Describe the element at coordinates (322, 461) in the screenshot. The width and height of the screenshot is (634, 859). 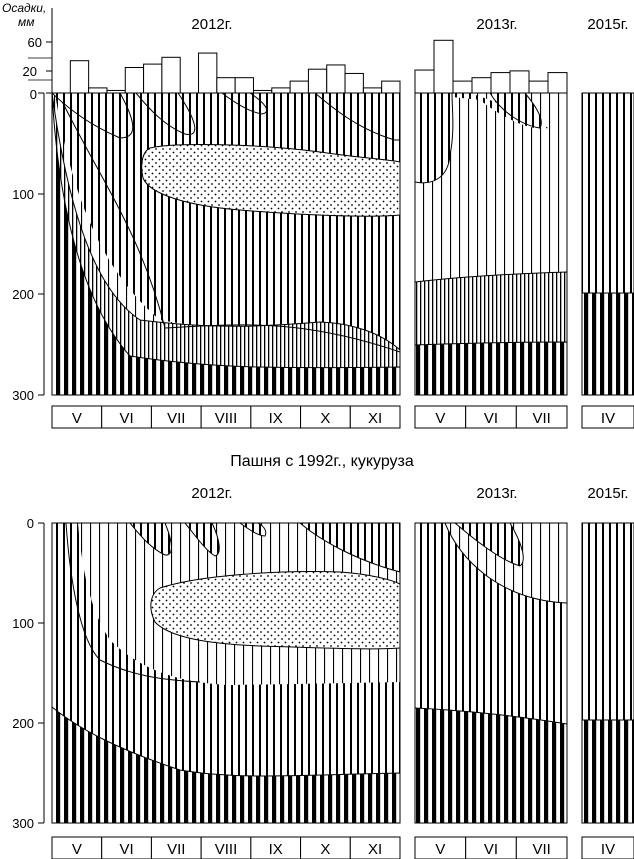
I see `panel-title-bottom: Пашня с 1992г., кукуруза` at that location.